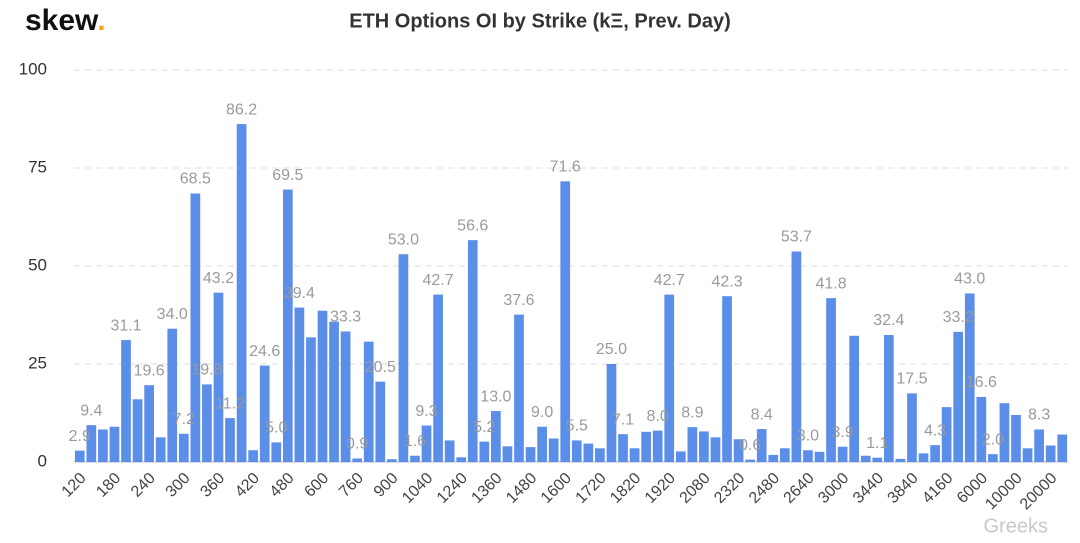  I want to click on x-tick-label: 420, so click(247, 485).